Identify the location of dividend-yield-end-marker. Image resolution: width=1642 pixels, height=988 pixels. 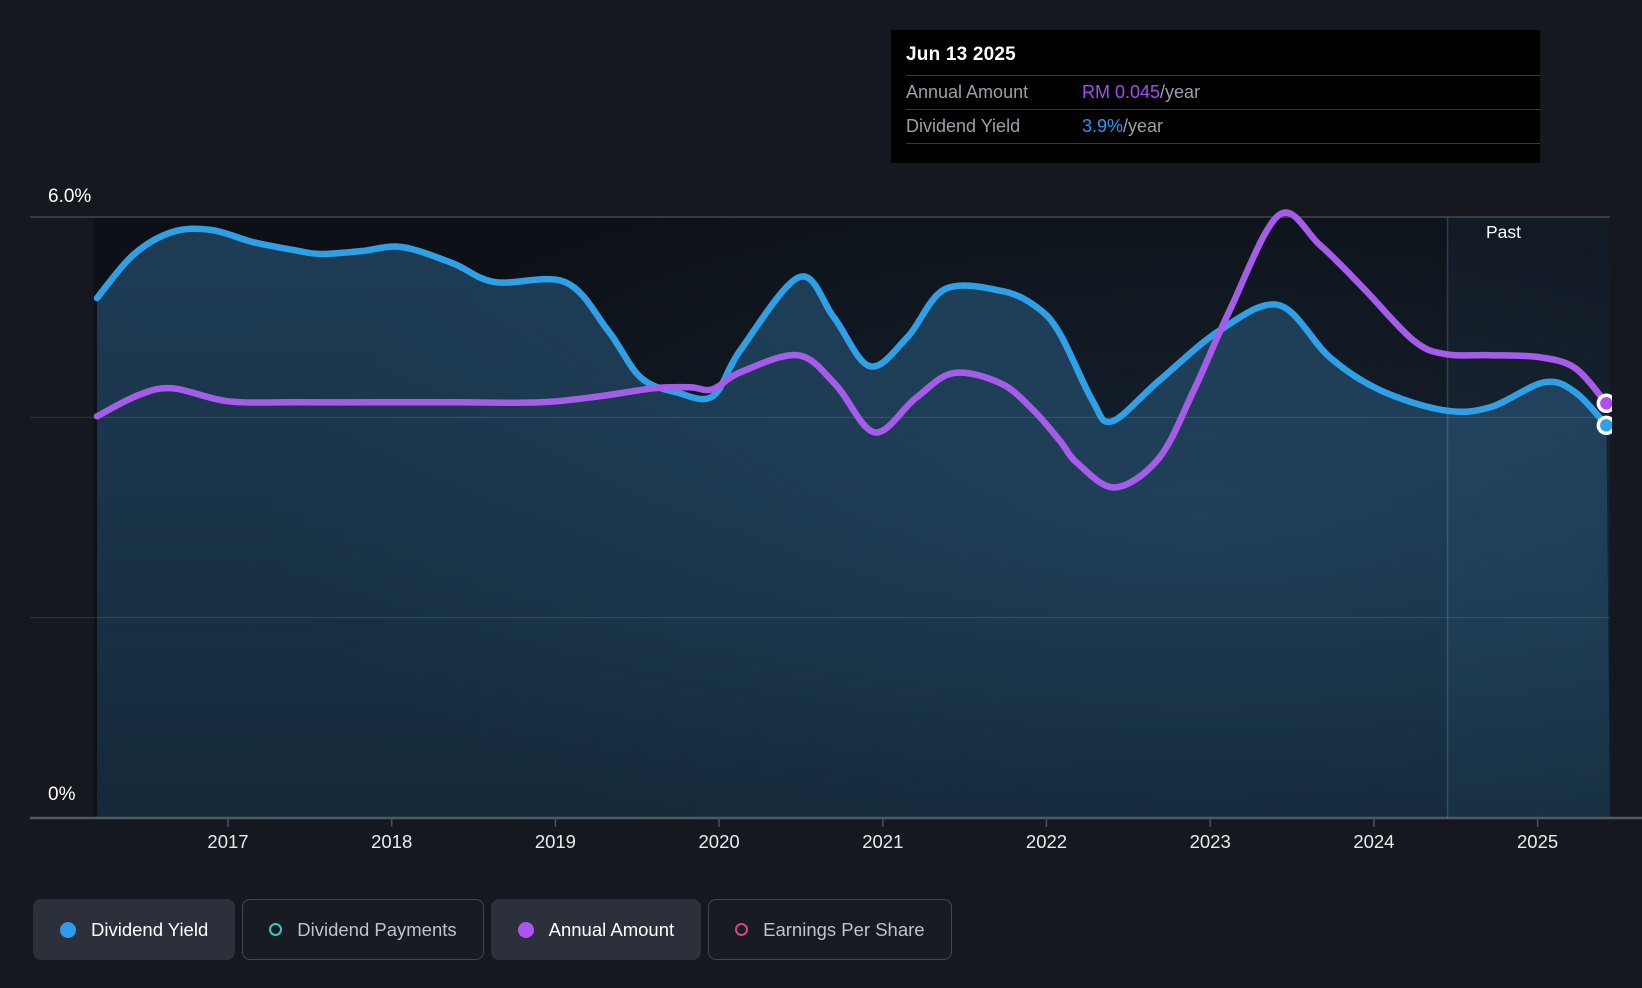
(1604, 425).